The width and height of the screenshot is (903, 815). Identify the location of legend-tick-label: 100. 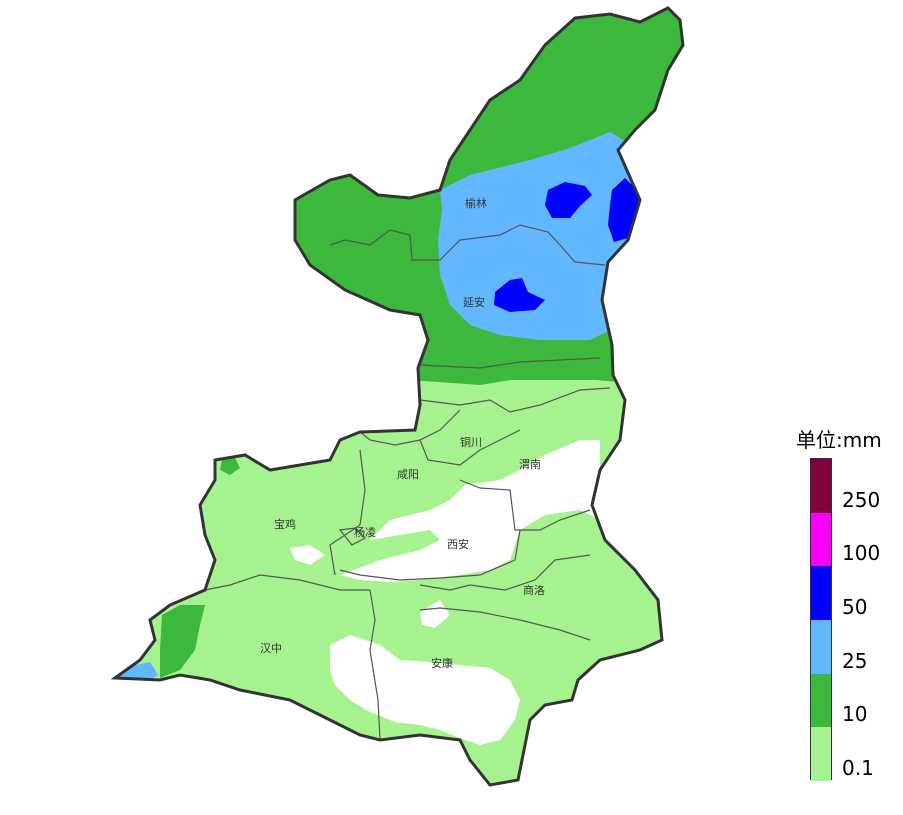
(861, 553).